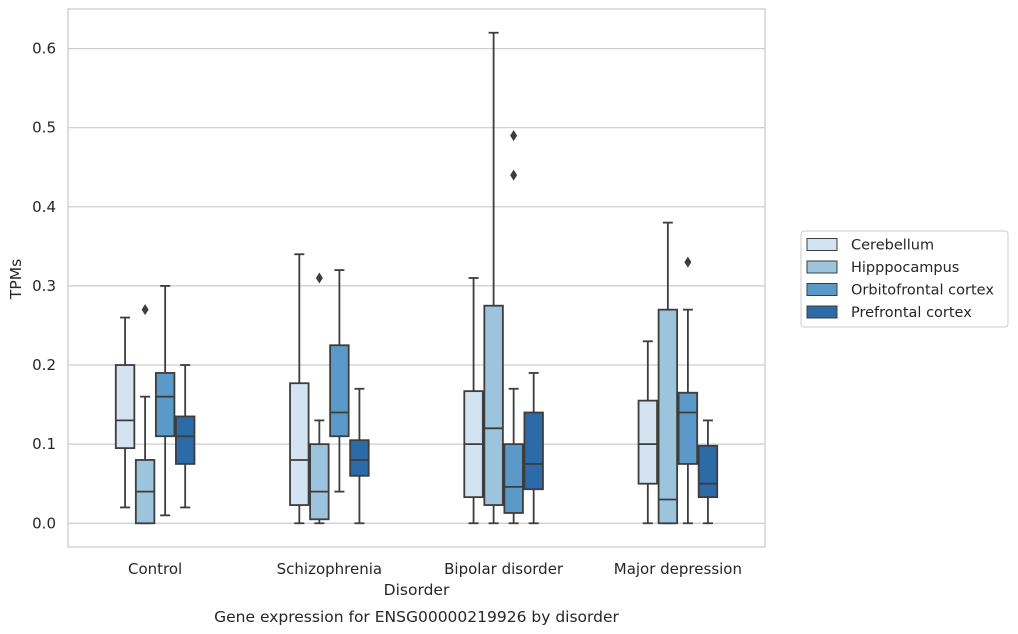  I want to click on x-tick-label: Major depression, so click(678, 569).